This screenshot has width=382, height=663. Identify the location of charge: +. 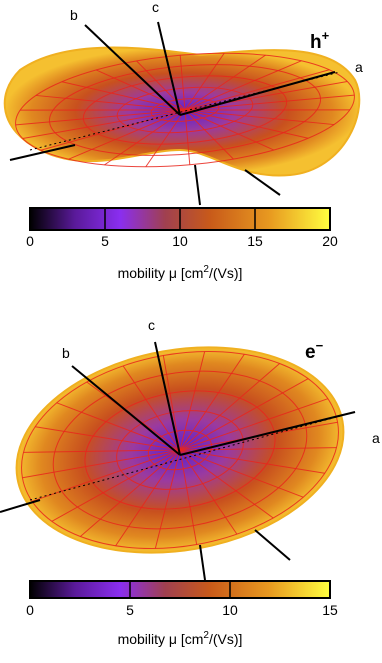
(326, 35).